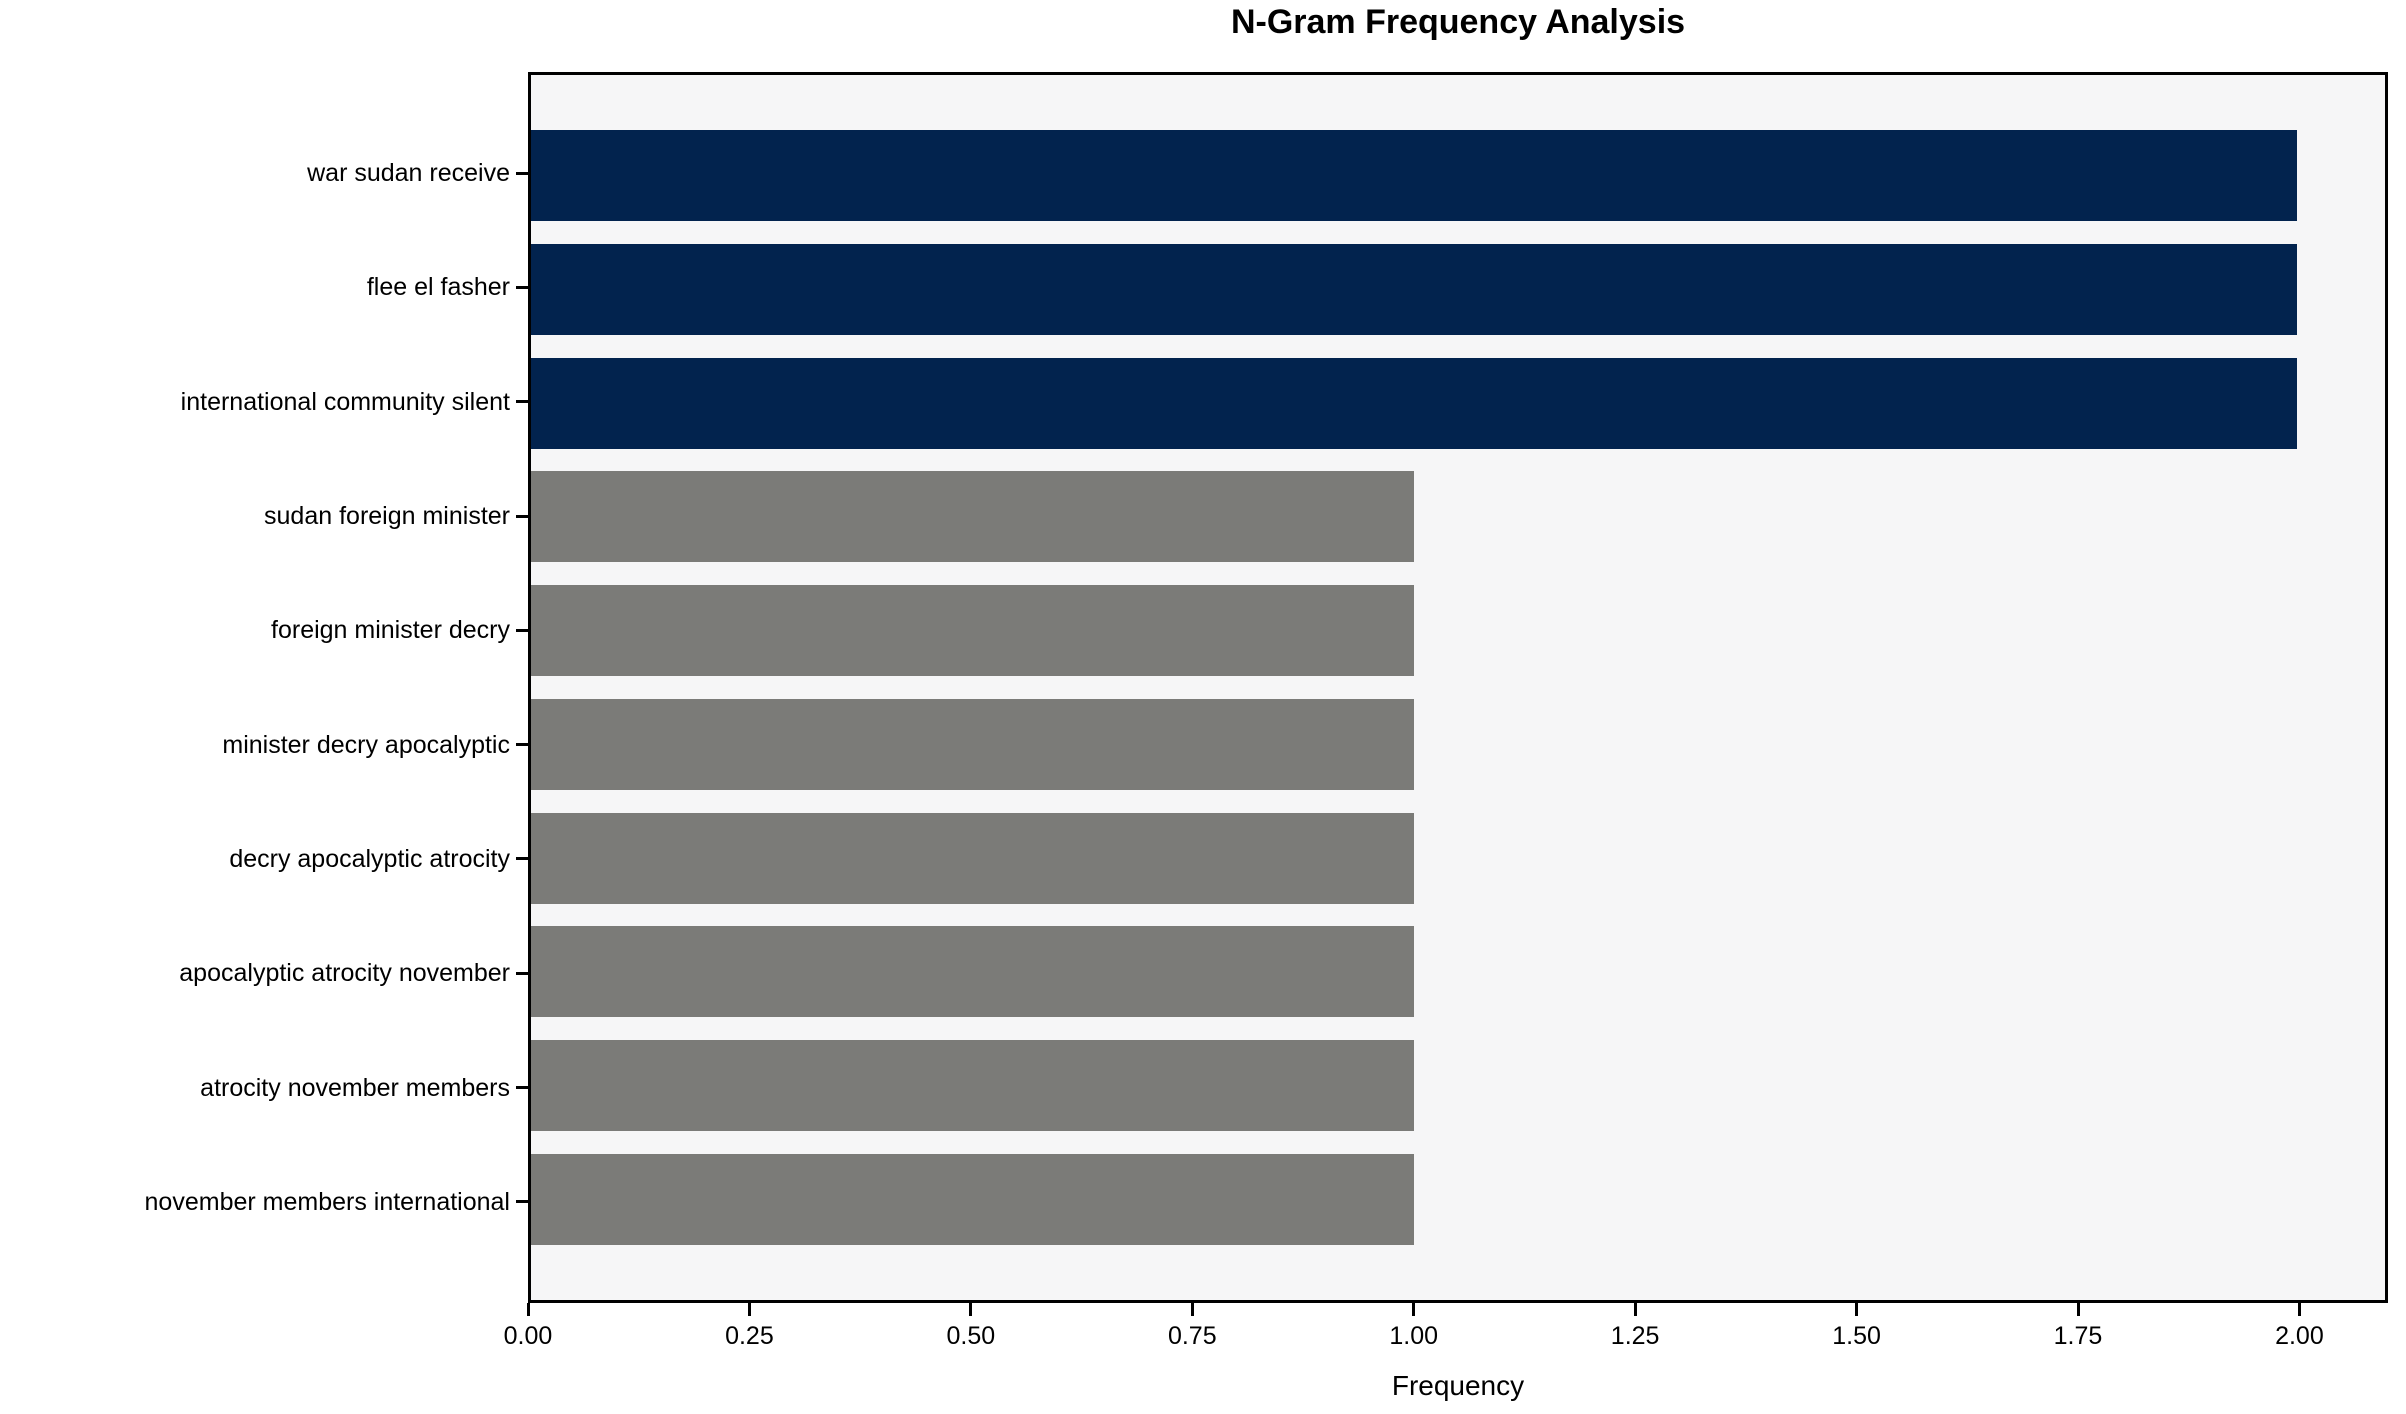 The image size is (2406, 1414). Describe the element at coordinates (749, 1336) in the screenshot. I see `x-tick-label: 0.25` at that location.